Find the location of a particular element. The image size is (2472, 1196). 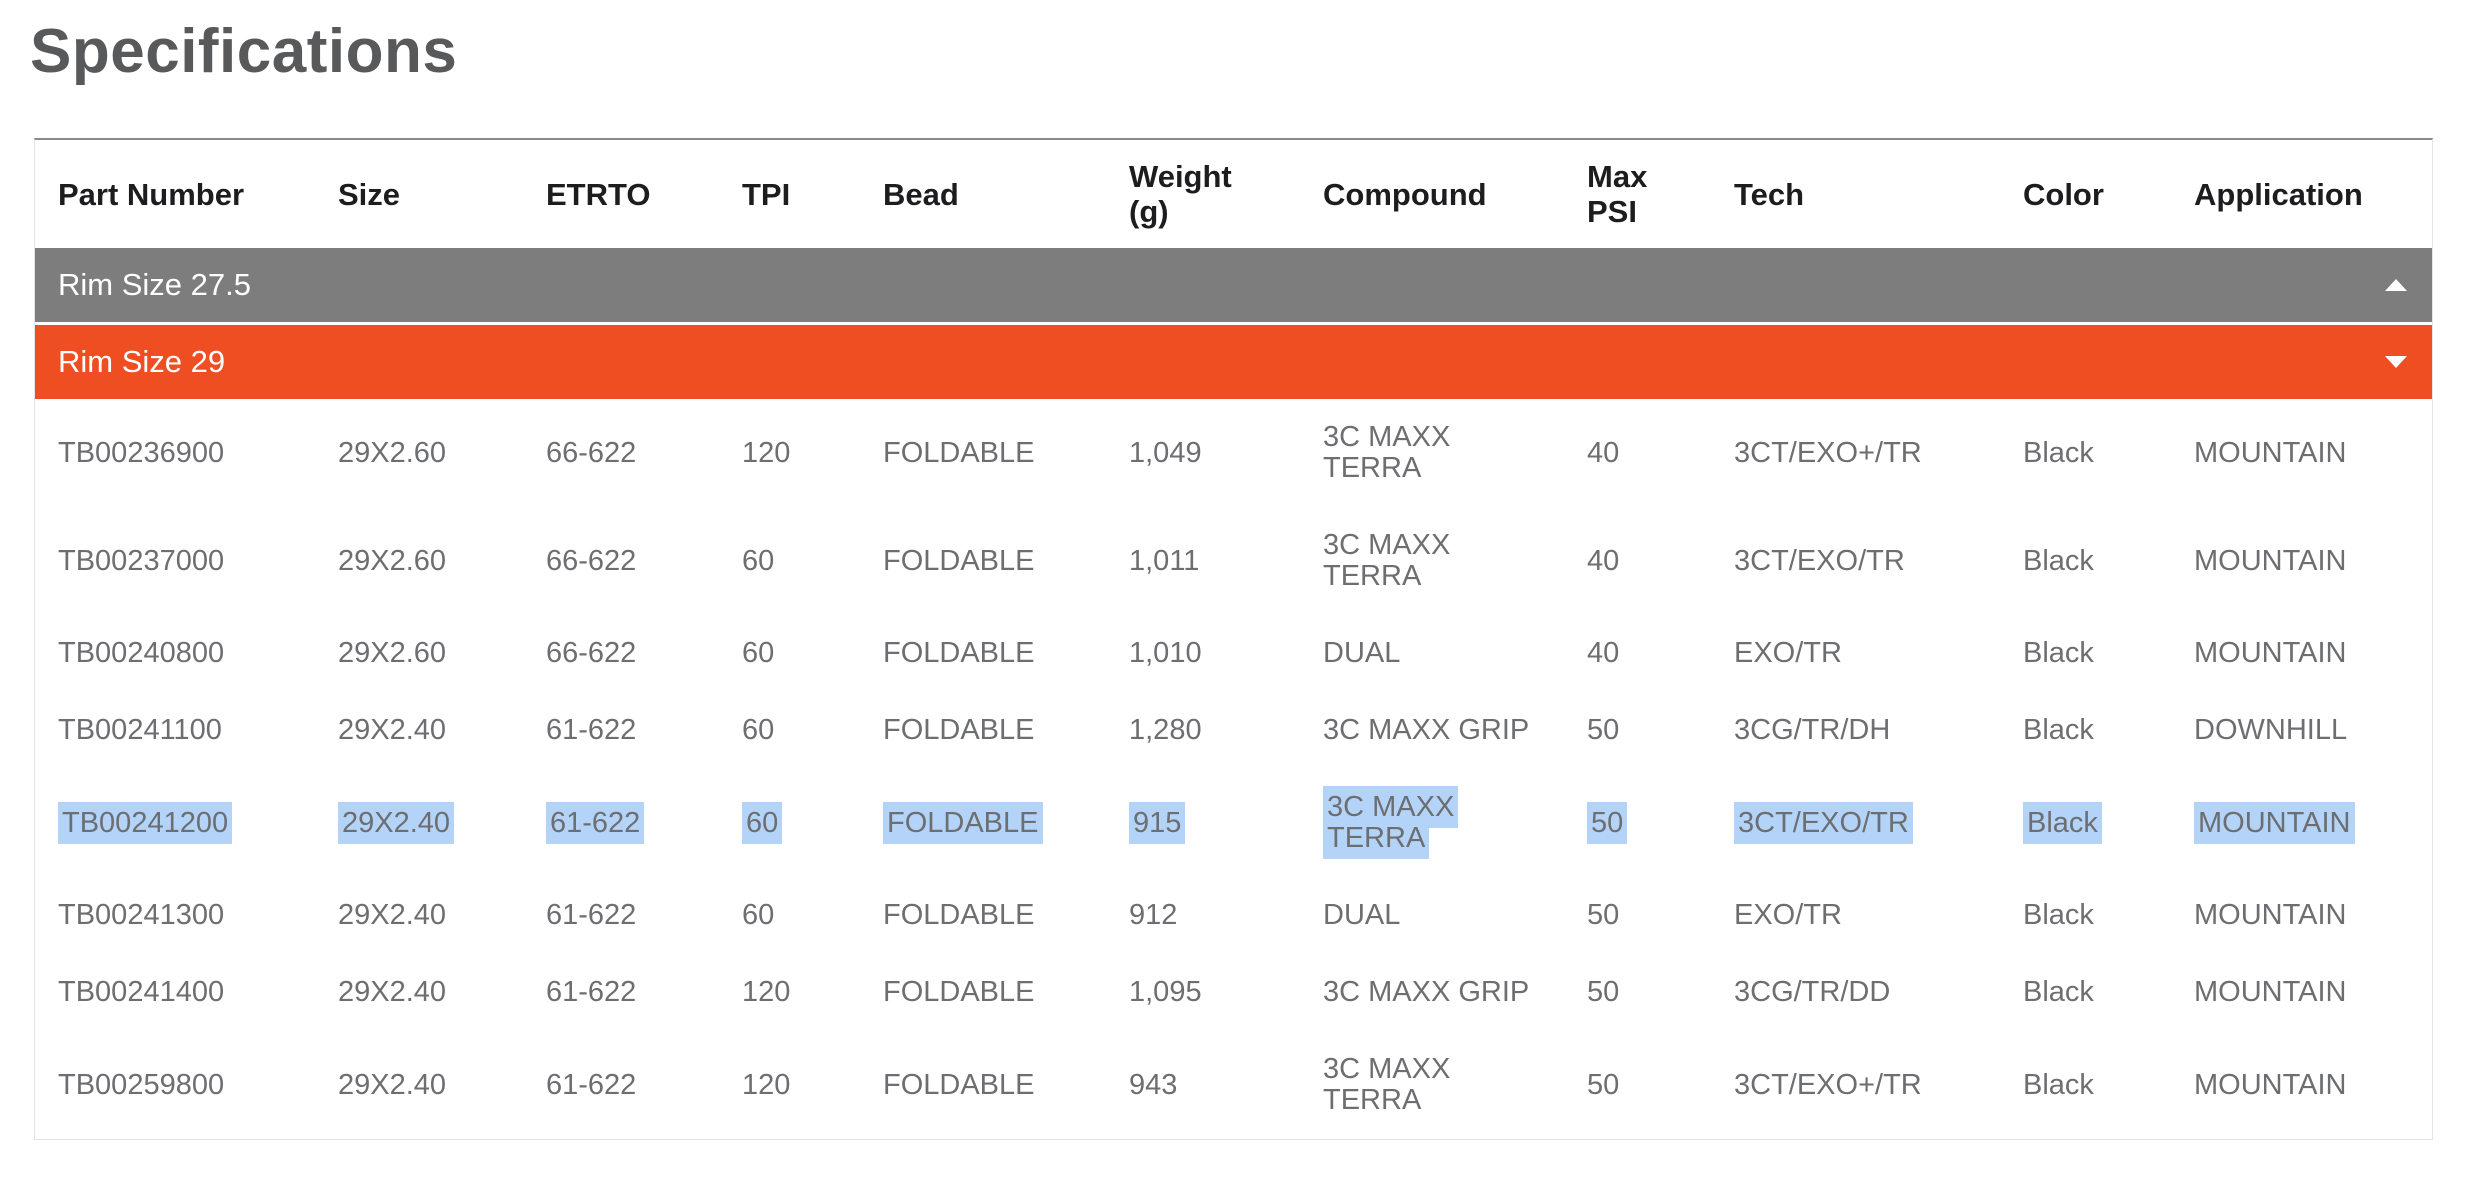

cell-part-number: TB00241200 is located at coordinates (175, 823).